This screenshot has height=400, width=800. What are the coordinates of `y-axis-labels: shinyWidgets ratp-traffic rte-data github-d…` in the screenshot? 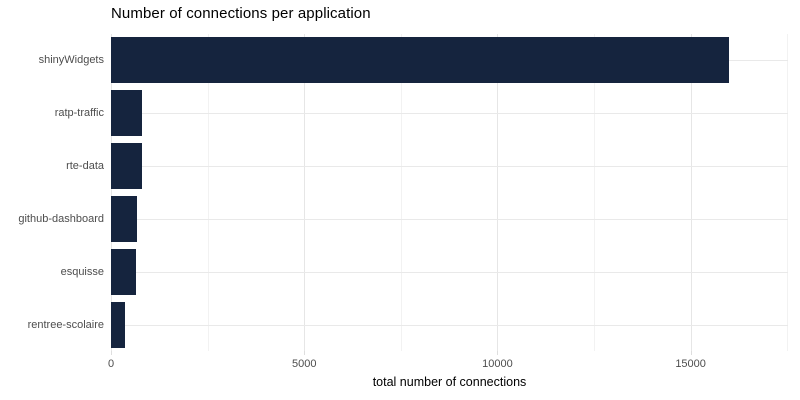 It's located at (52, 192).